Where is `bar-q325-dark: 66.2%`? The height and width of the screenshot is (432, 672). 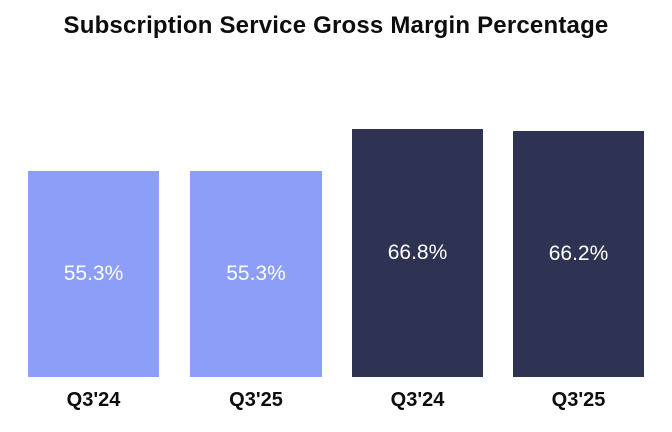 bar-q325-dark: 66.2% is located at coordinates (578, 254).